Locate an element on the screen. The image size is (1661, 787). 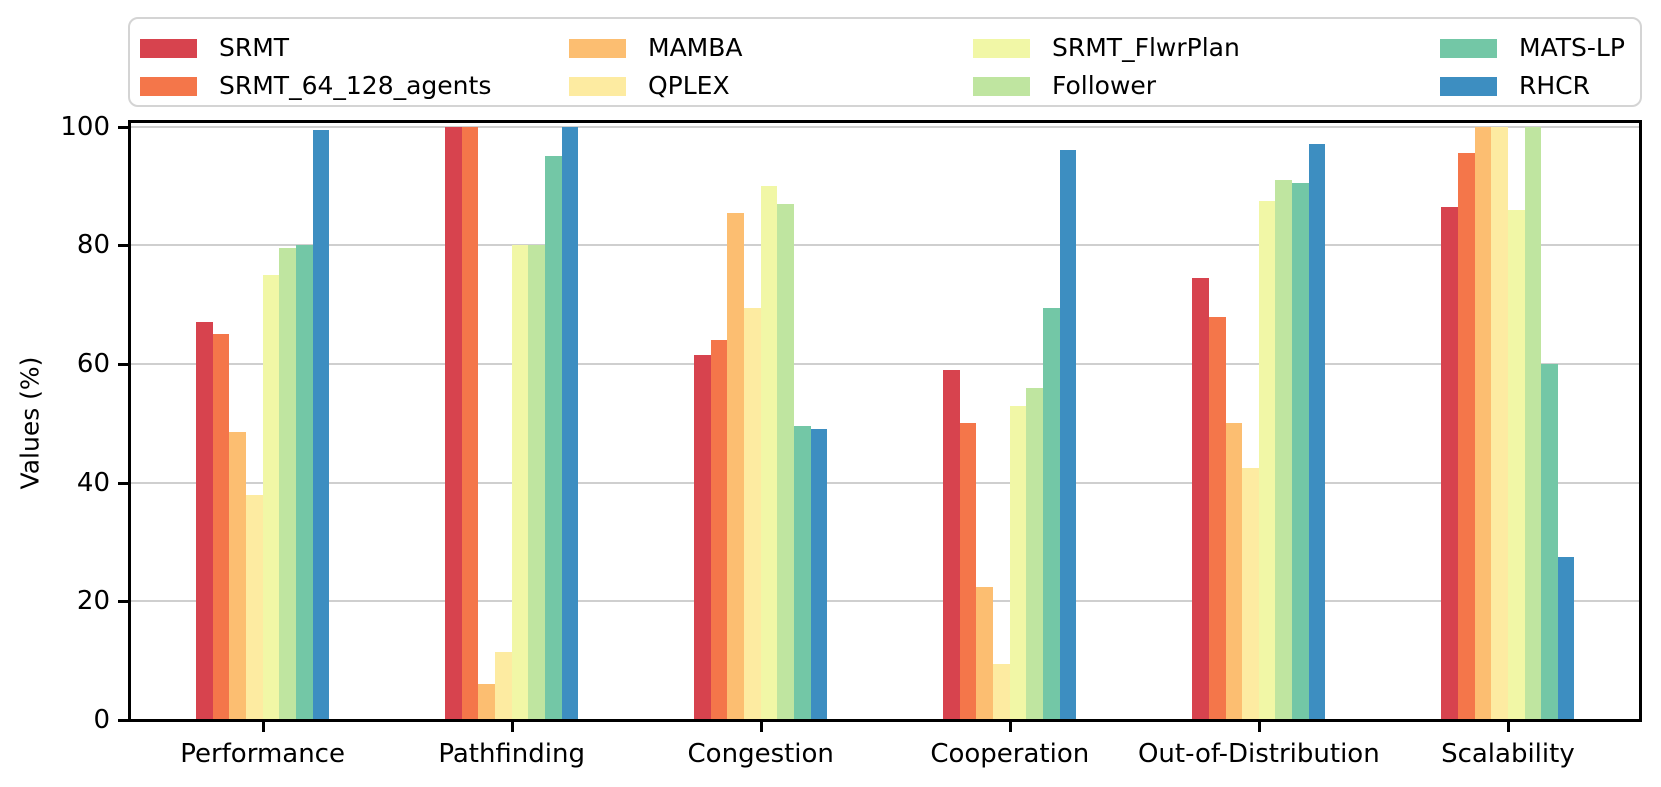
bar-SRMT_64_128_agents-Performance is located at coordinates (221, 527).